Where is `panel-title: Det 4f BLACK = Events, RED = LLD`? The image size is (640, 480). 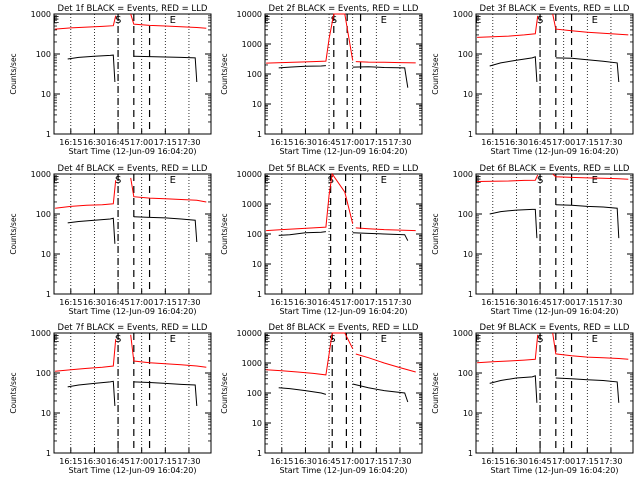
panel-title: Det 4f BLACK = Events, RED = LLD is located at coordinates (133, 169).